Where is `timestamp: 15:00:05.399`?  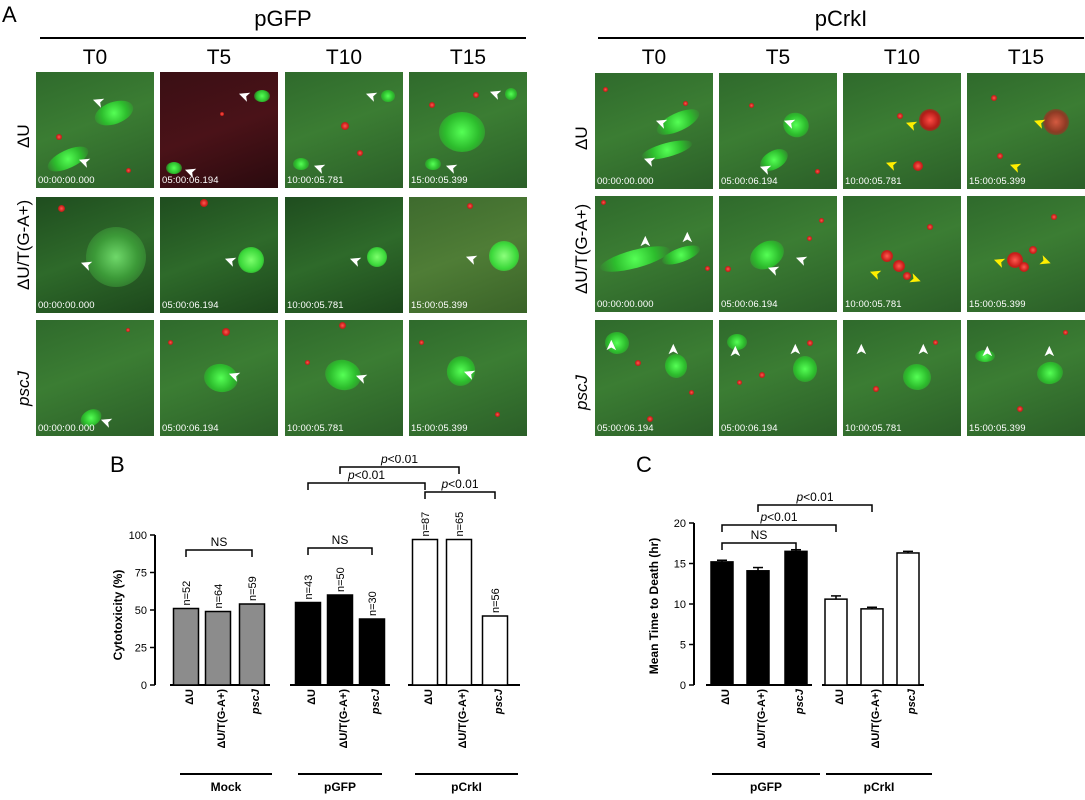 timestamp: 15:00:05.399 is located at coordinates (997, 428).